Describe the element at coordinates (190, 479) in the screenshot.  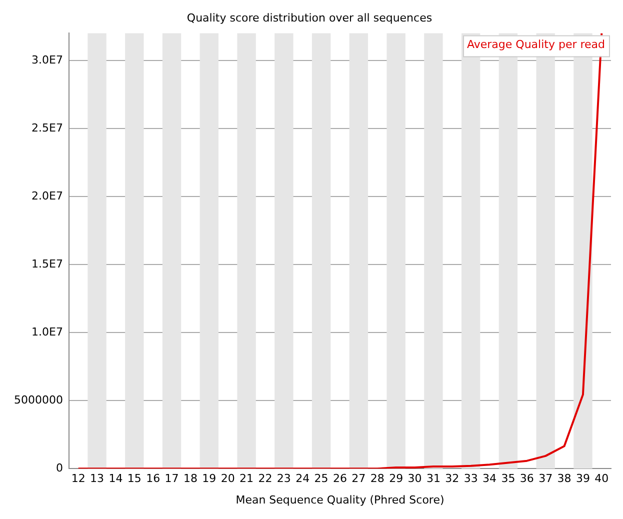
I see `x-tick-label: 18` at that location.